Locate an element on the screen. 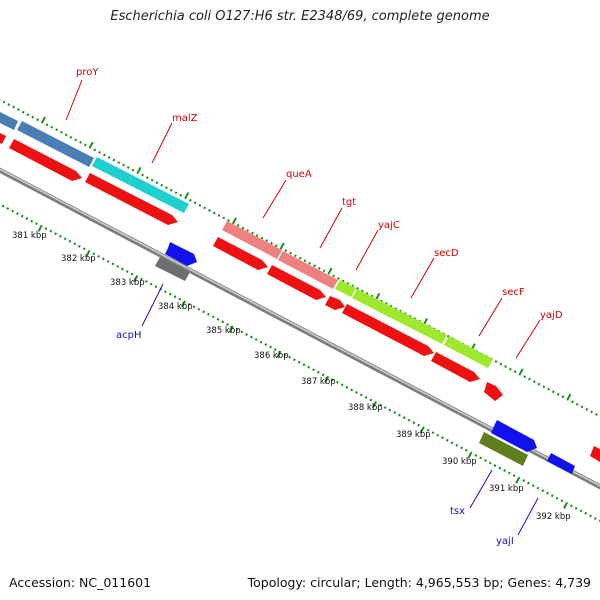 The image size is (600, 600). pointer-yajC is located at coordinates (367, 250).